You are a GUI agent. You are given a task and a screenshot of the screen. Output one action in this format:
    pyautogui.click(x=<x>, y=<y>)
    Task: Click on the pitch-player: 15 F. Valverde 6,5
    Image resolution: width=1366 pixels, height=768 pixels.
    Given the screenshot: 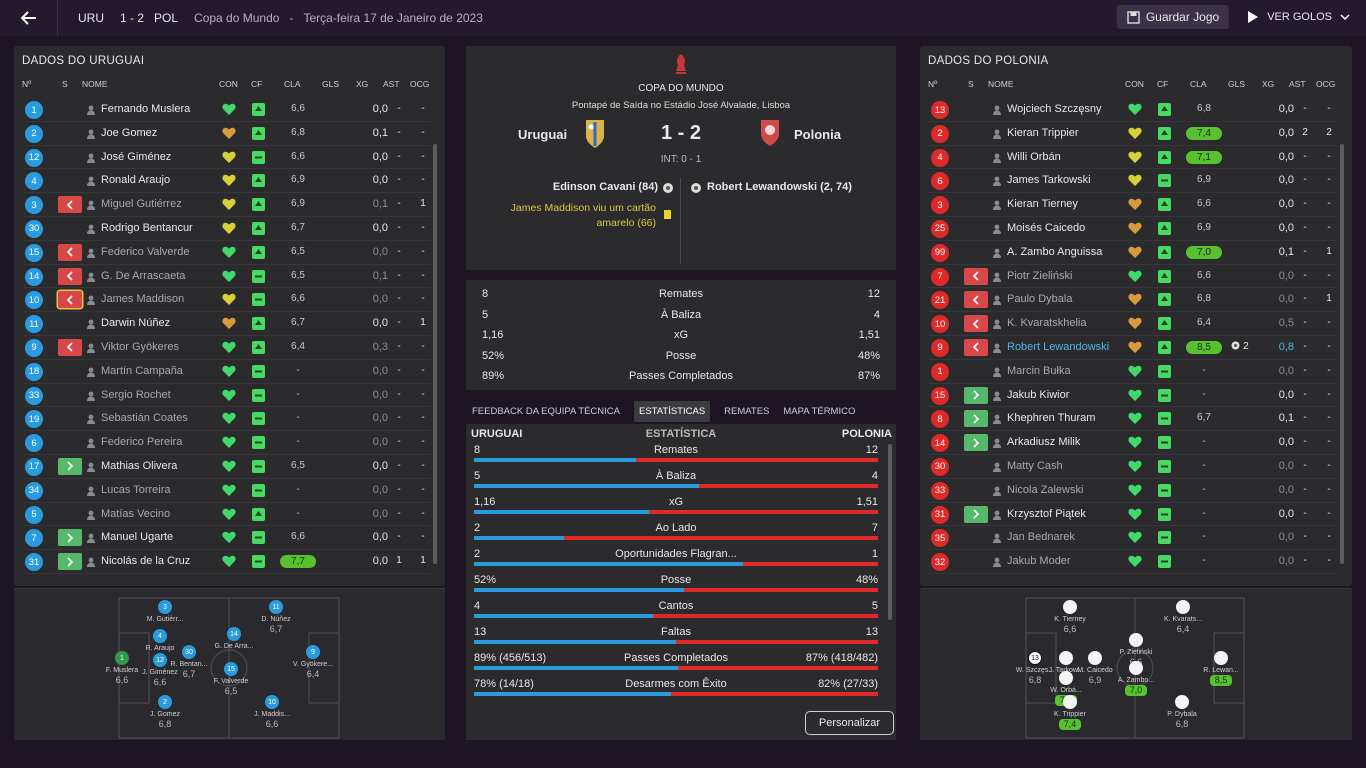 What is the action you would take?
    pyautogui.click(x=231, y=679)
    